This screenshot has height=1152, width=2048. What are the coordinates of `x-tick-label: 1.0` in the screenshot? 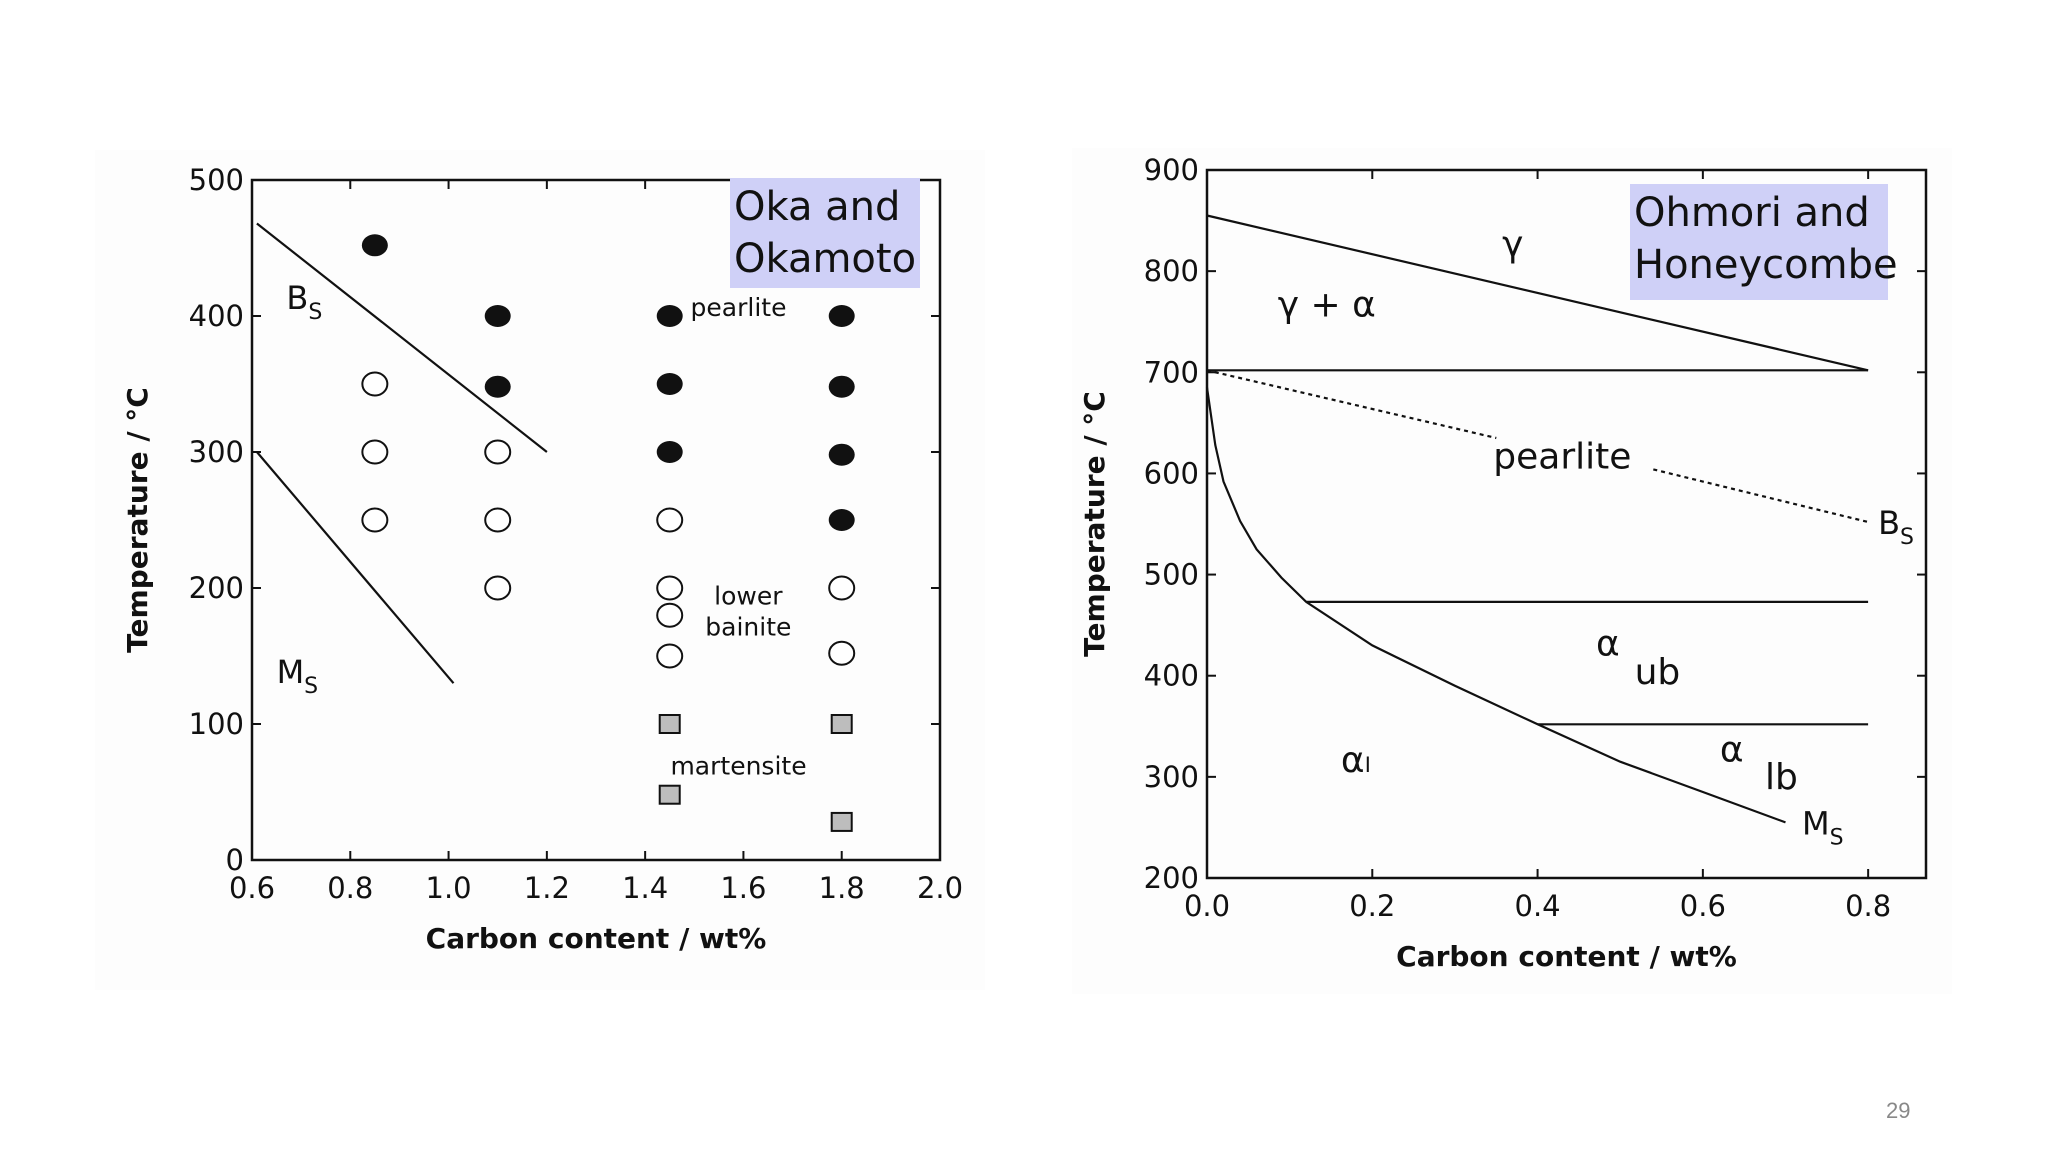 It's located at (449, 888).